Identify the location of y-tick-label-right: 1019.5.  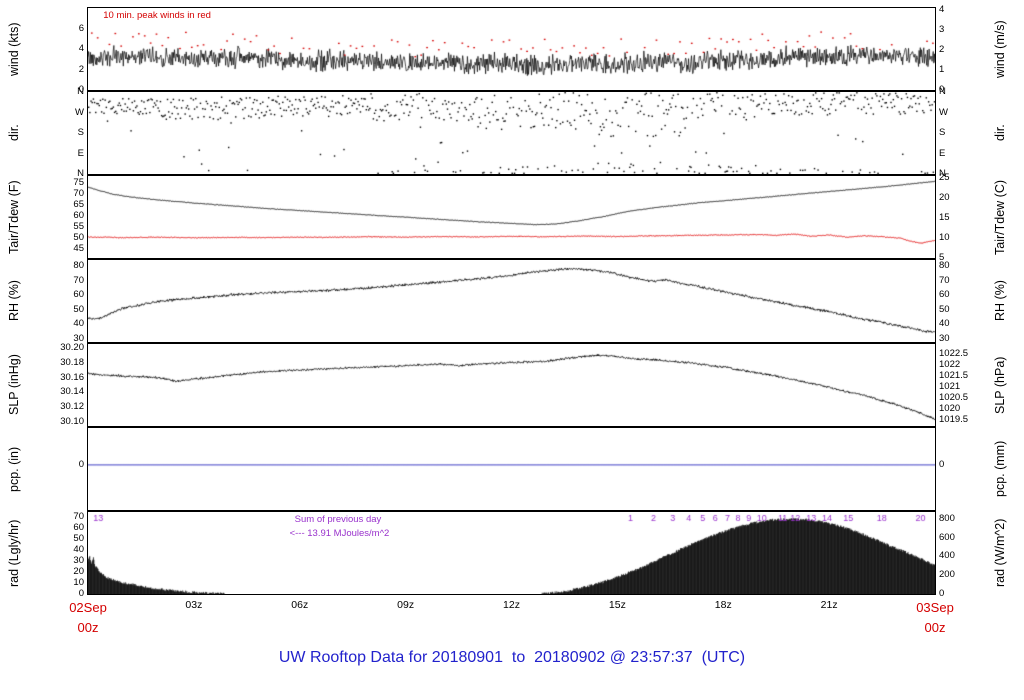
(954, 419).